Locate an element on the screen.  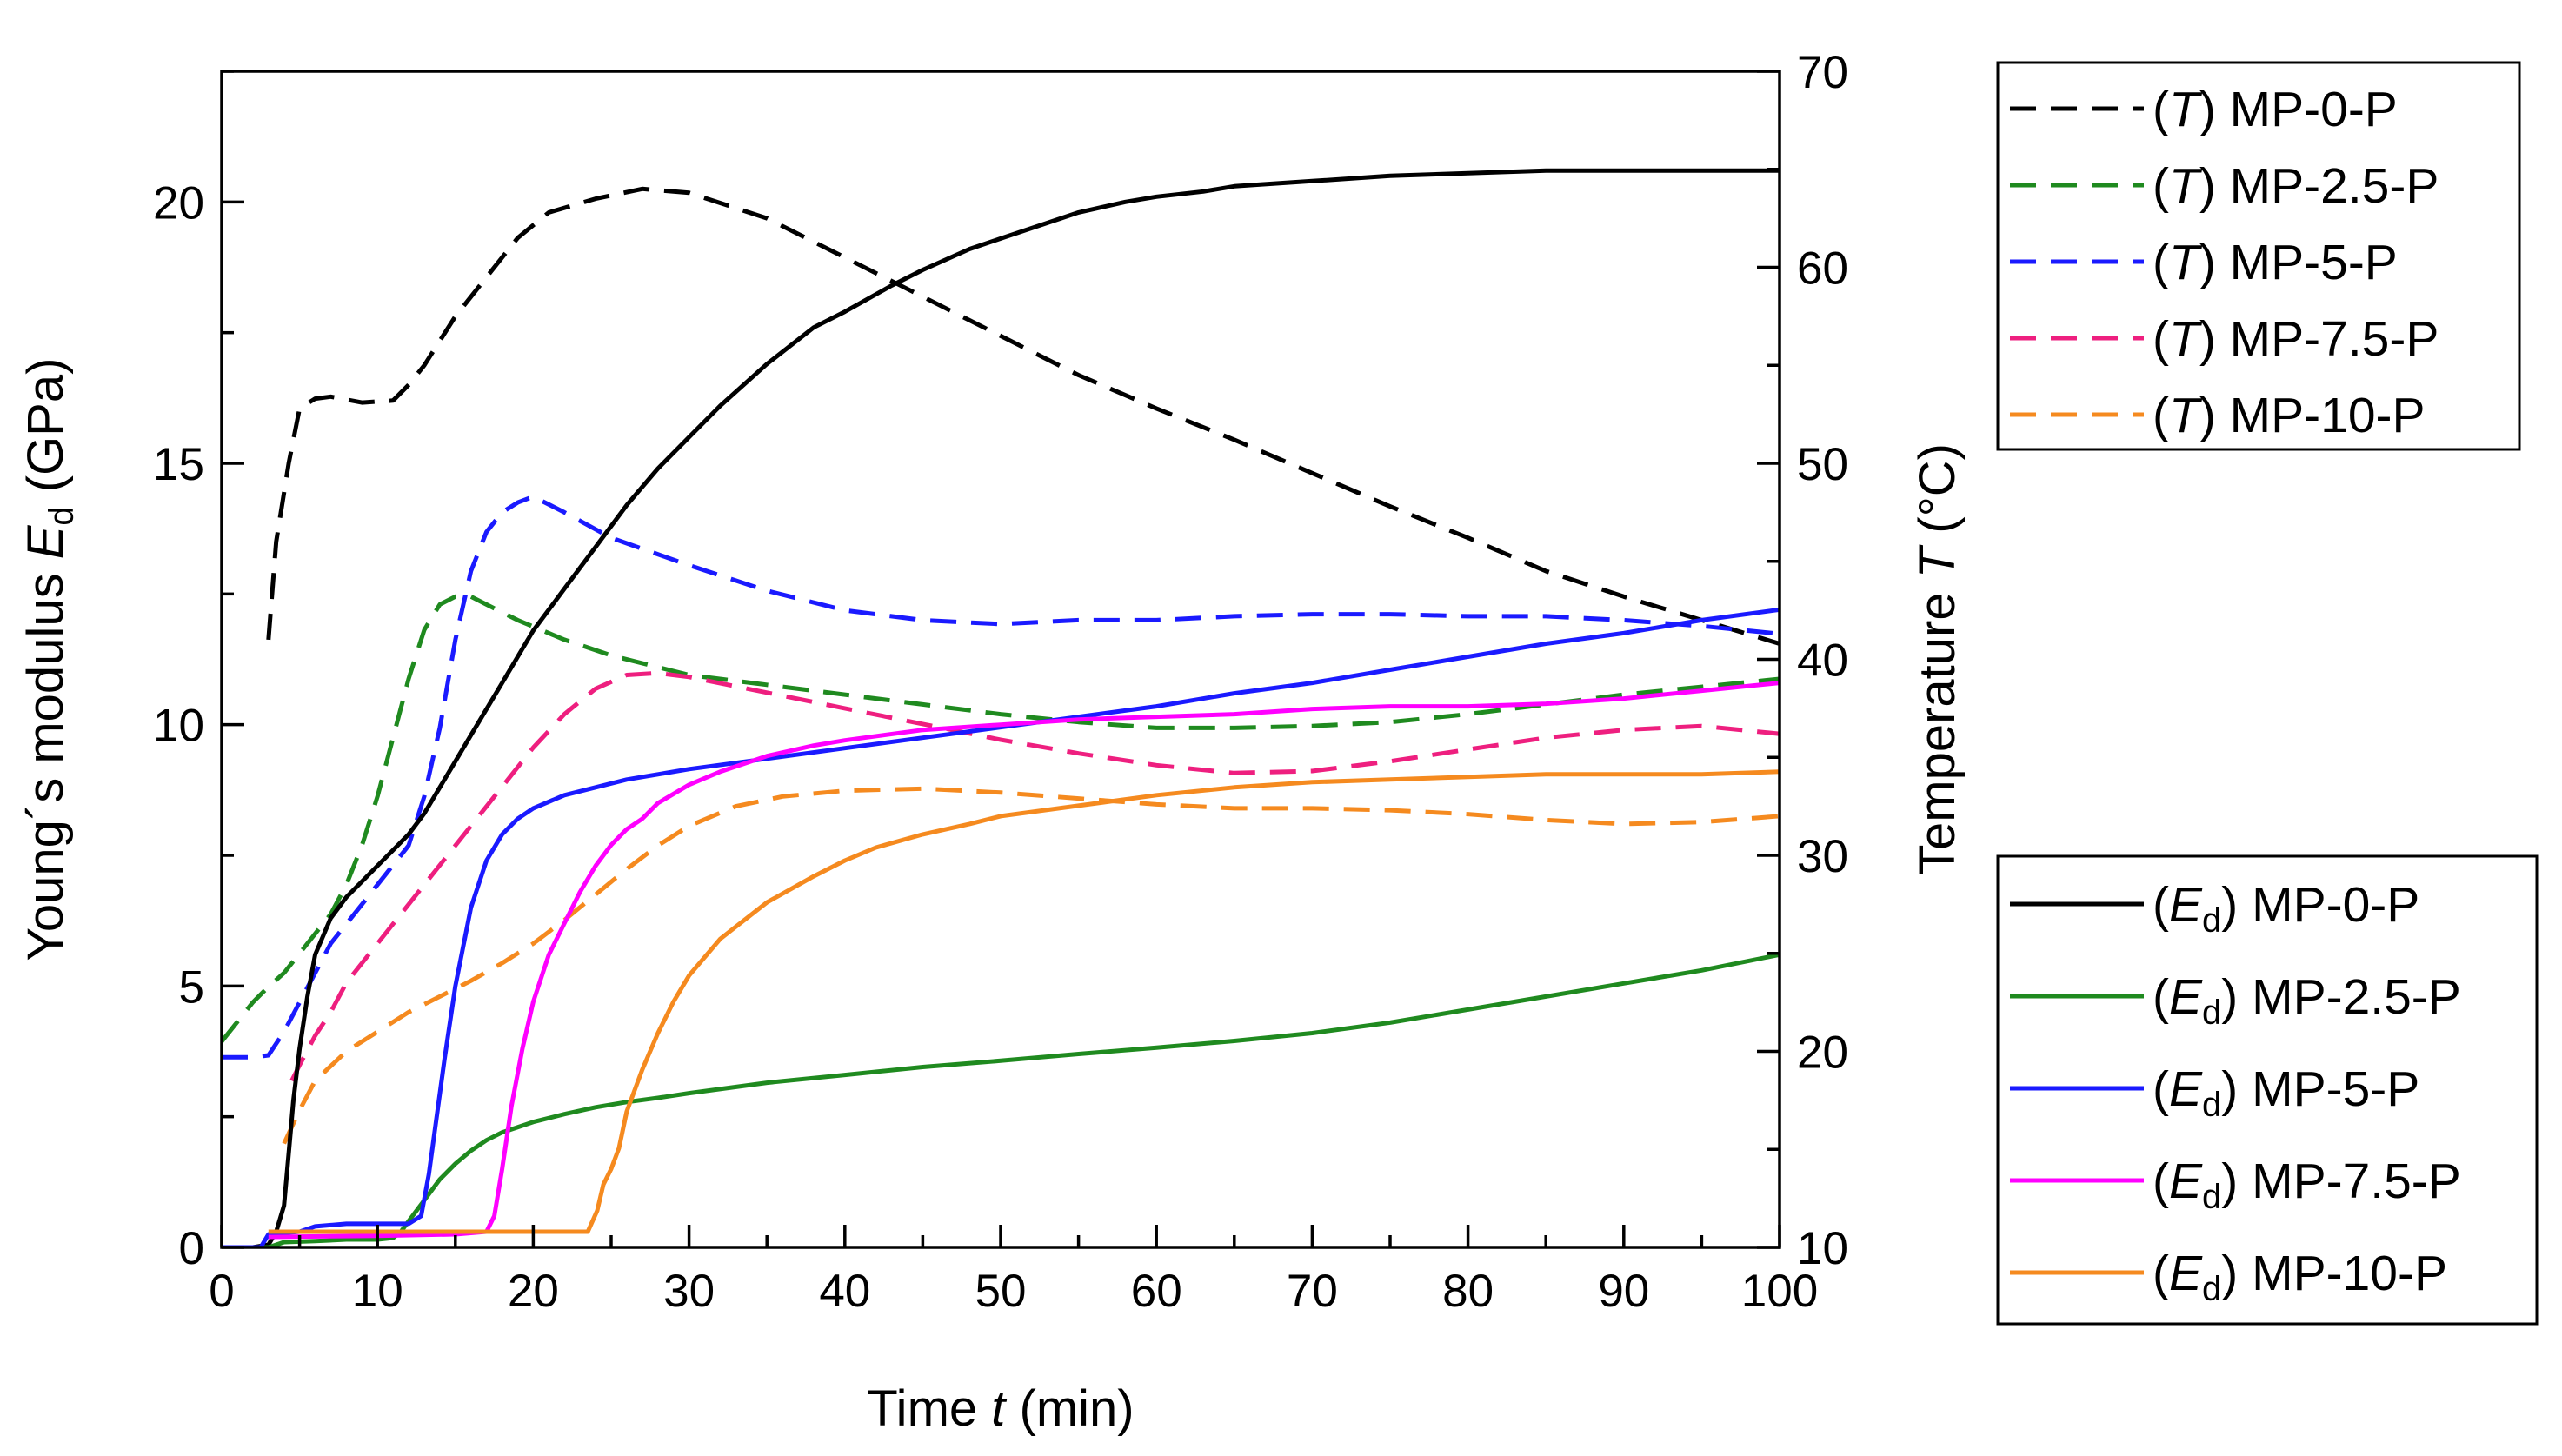
y-right-tick-label: 50 is located at coordinates (1822, 464).